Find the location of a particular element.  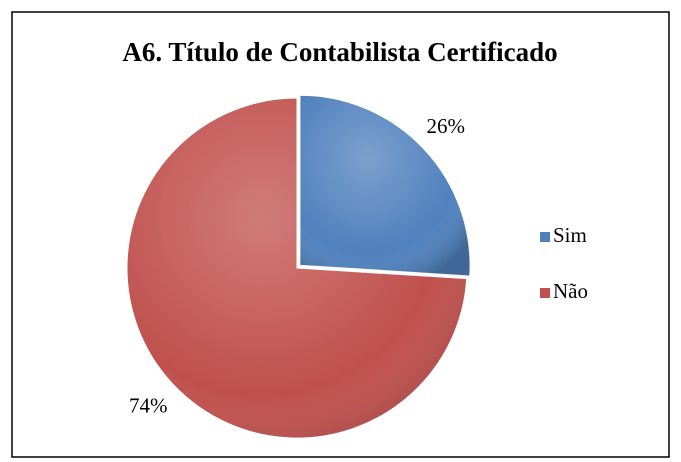

data-label: 26% is located at coordinates (445, 126).